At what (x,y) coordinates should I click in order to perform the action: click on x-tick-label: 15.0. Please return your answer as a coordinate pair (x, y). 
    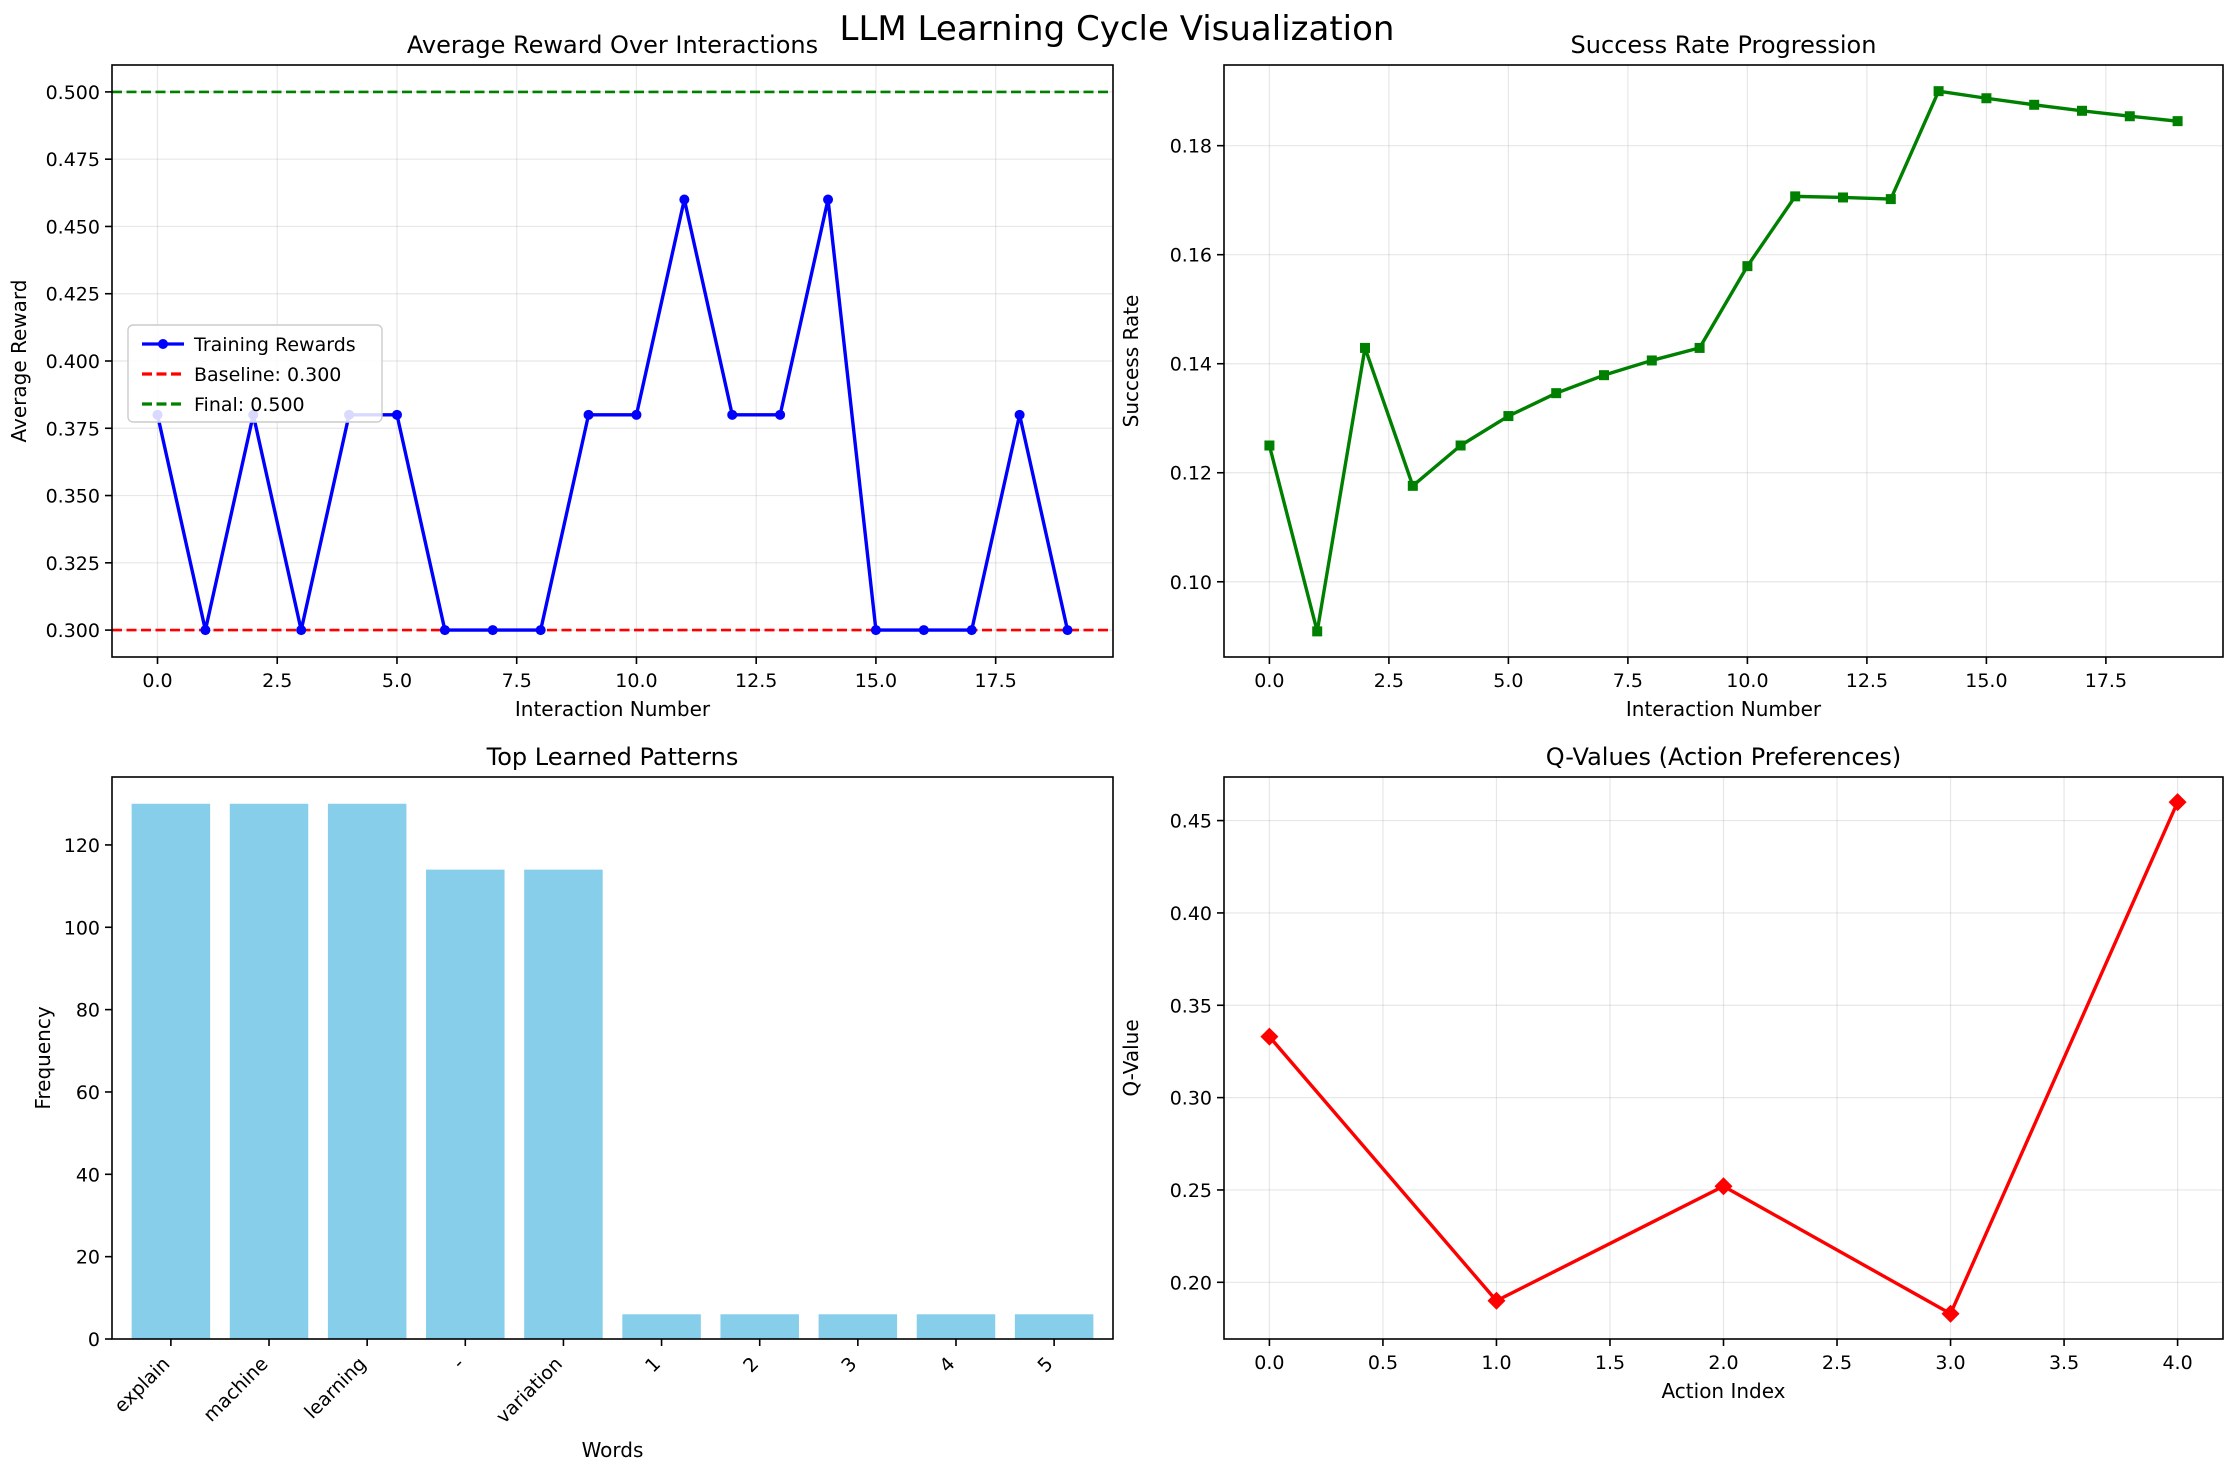
    Looking at the image, I should click on (876, 681).